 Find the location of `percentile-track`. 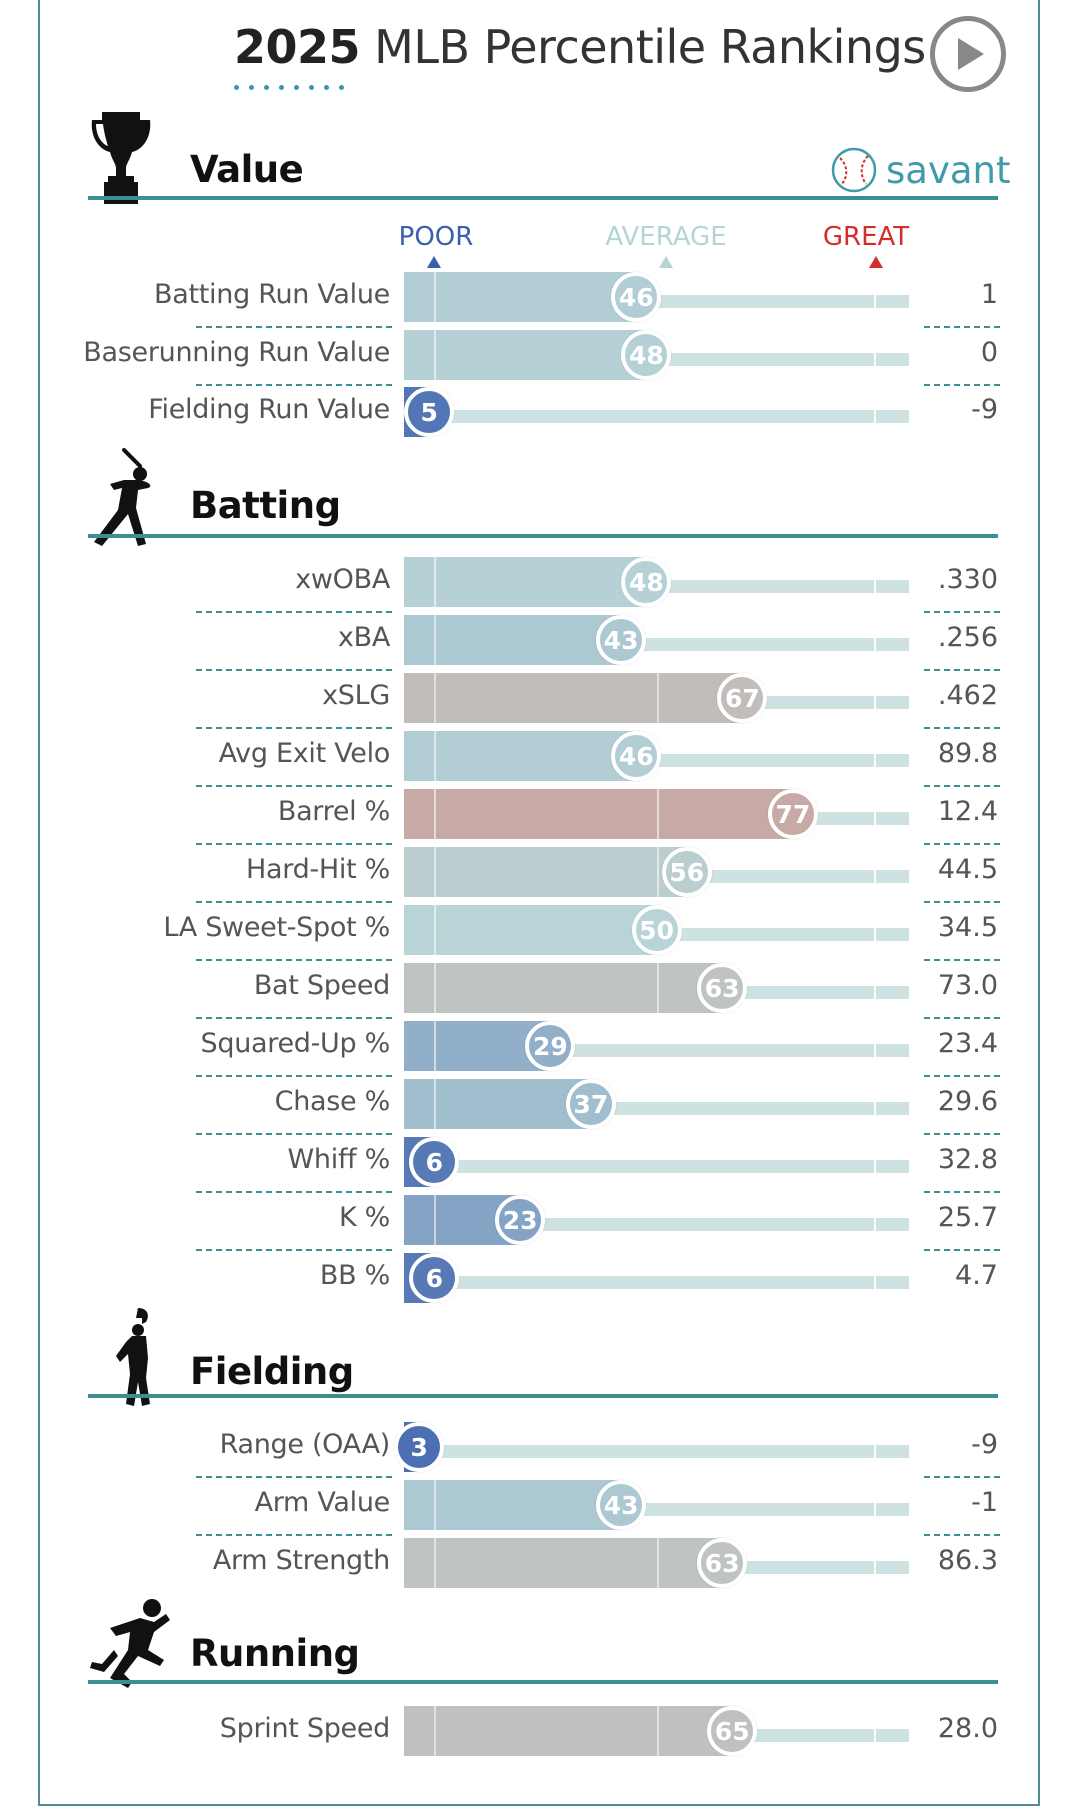

percentile-track is located at coordinates (656, 1166).